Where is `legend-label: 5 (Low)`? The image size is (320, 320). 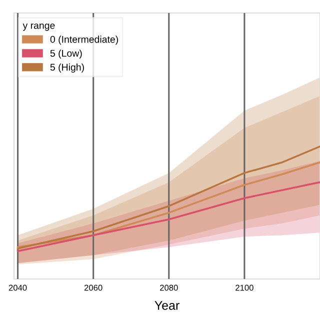
legend-label: 5 (Low) is located at coordinates (66, 54).